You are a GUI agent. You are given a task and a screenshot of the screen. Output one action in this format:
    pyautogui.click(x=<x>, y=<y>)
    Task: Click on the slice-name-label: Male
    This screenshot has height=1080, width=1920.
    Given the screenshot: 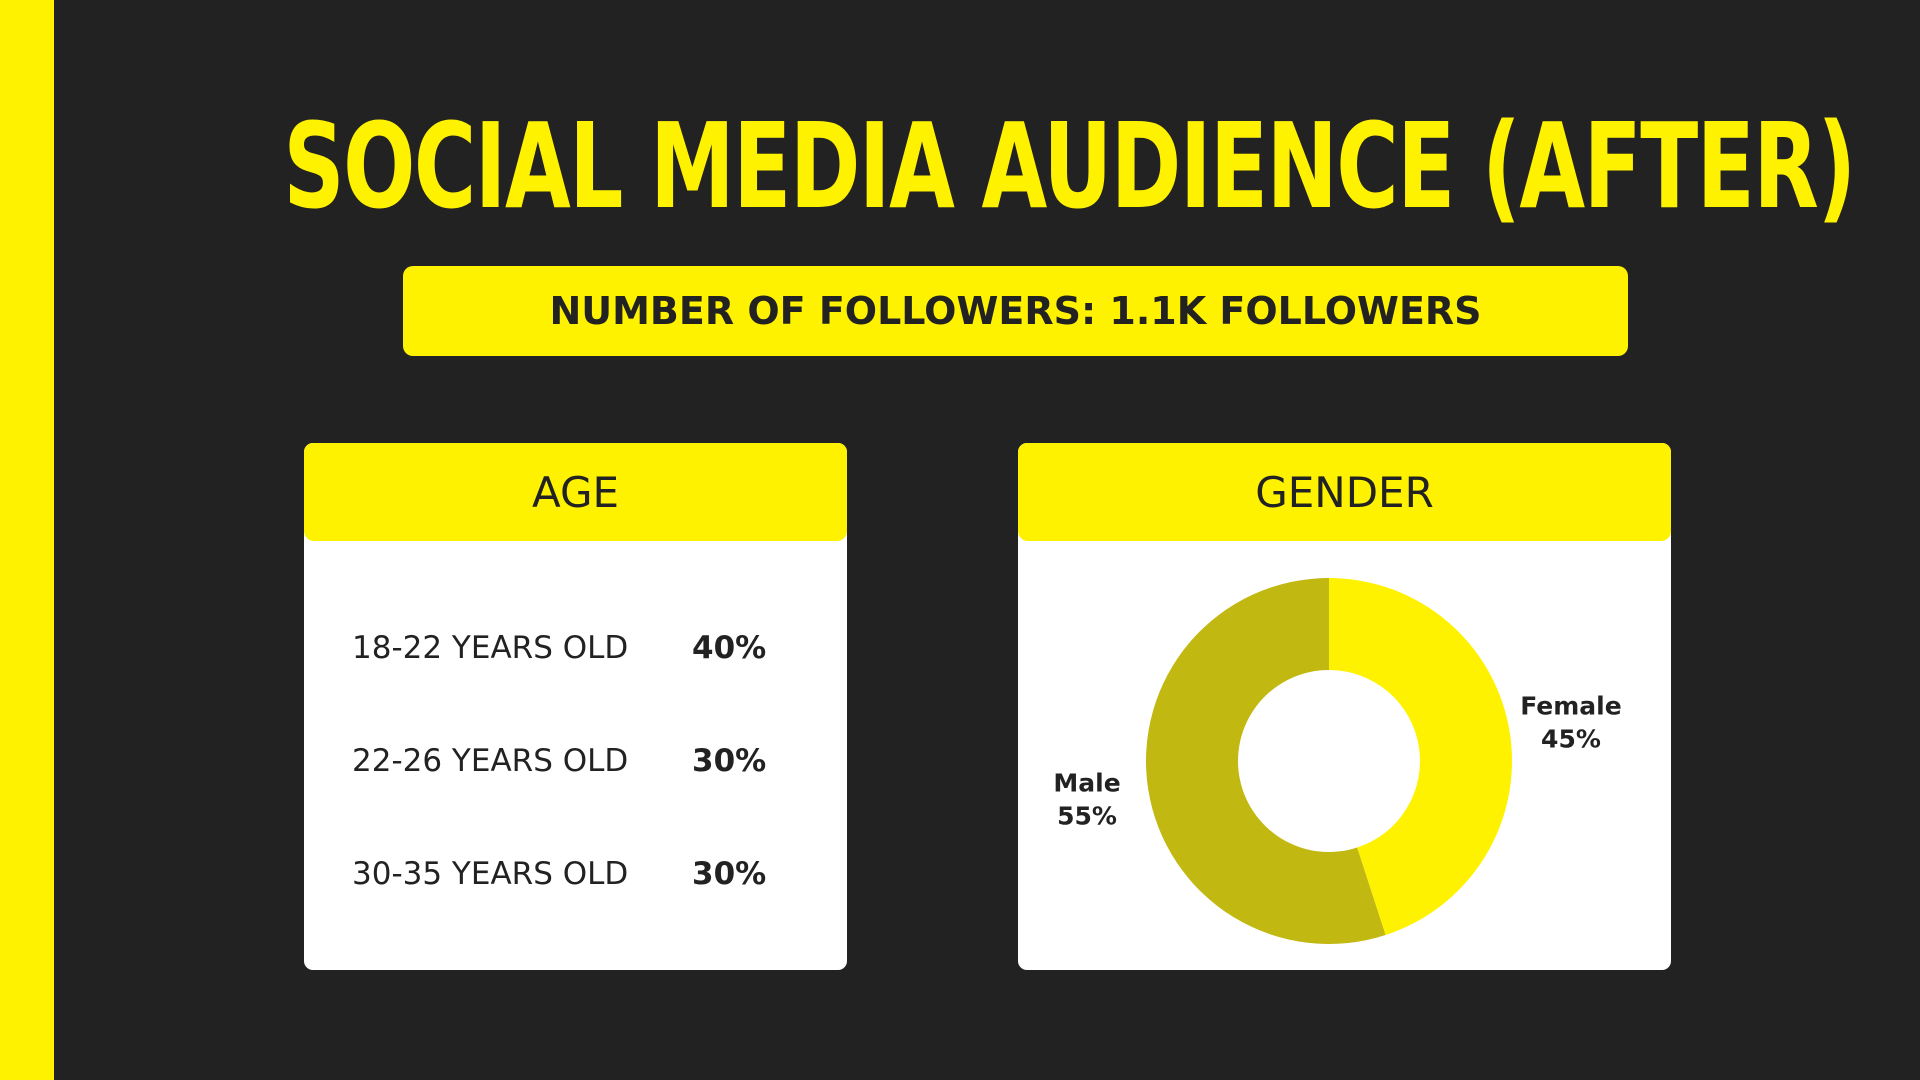 What is the action you would take?
    pyautogui.click(x=1086, y=782)
    